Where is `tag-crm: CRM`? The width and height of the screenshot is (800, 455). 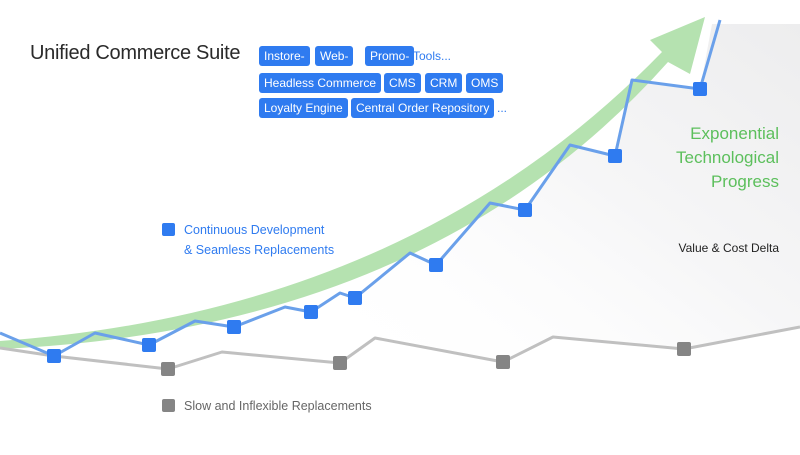 tag-crm: CRM is located at coordinates (444, 83).